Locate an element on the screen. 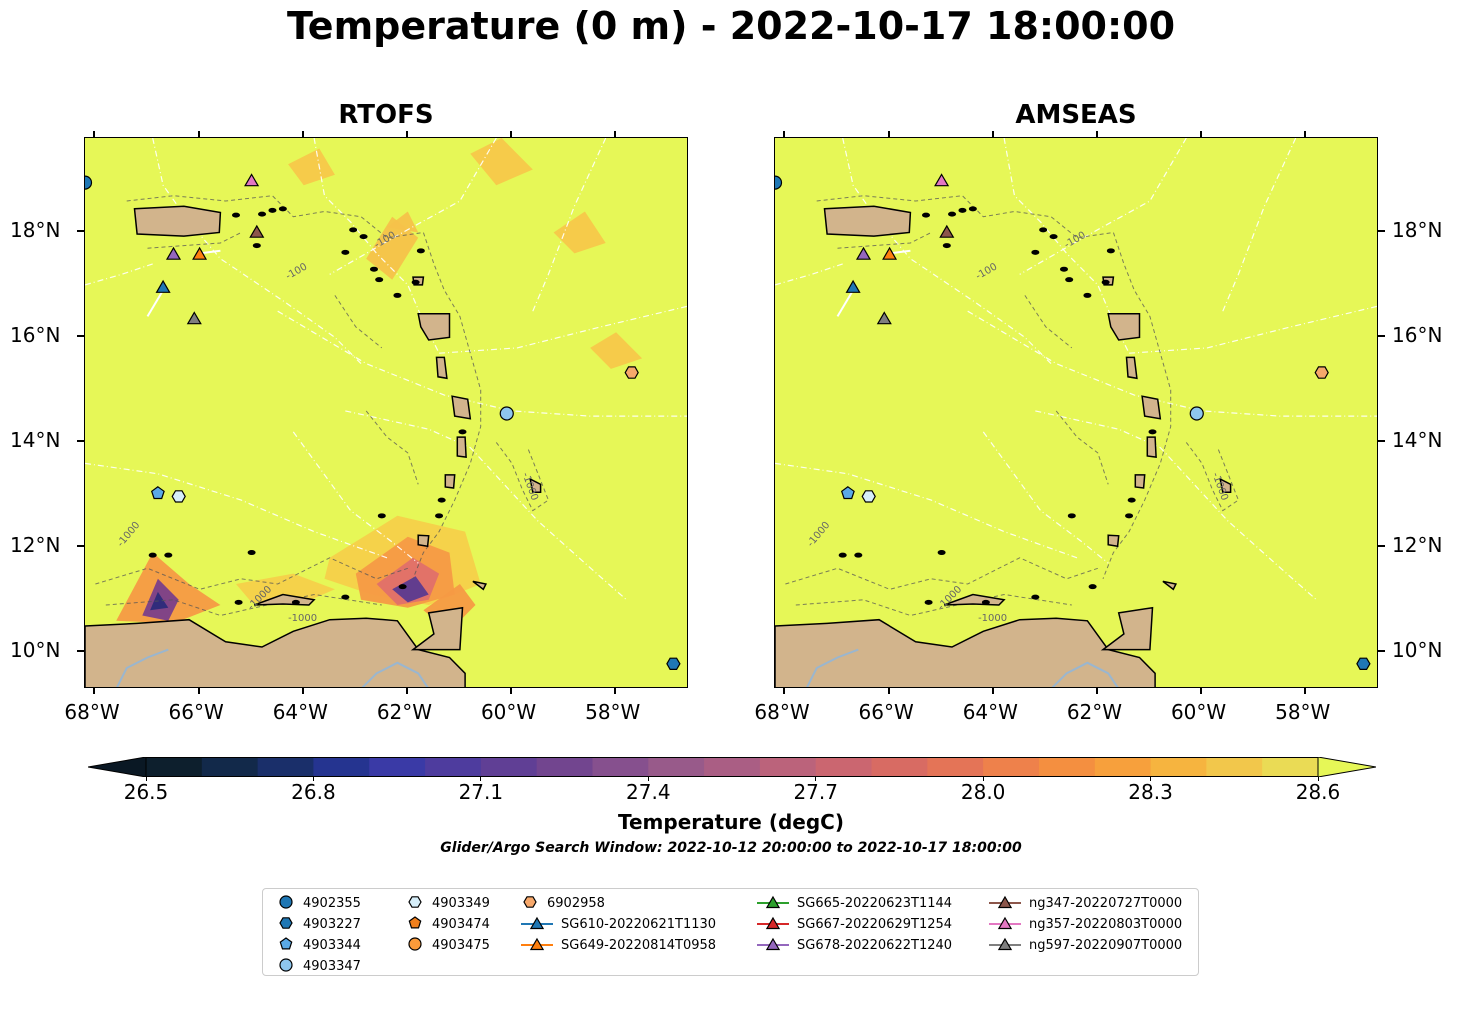  y-tick-label: 16°N is located at coordinates (35, 335).